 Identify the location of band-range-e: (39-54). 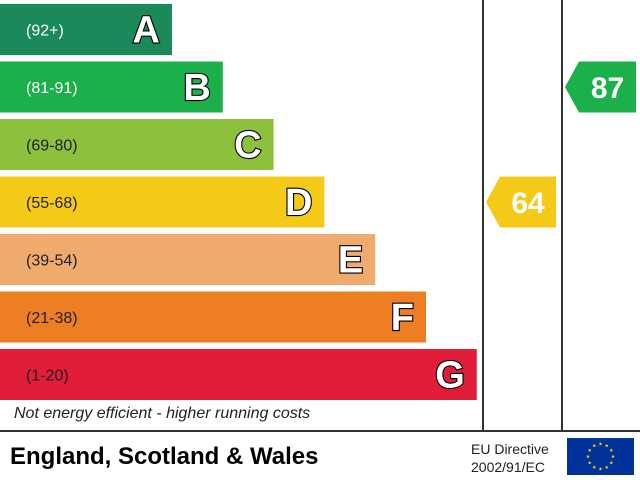
(52, 261).